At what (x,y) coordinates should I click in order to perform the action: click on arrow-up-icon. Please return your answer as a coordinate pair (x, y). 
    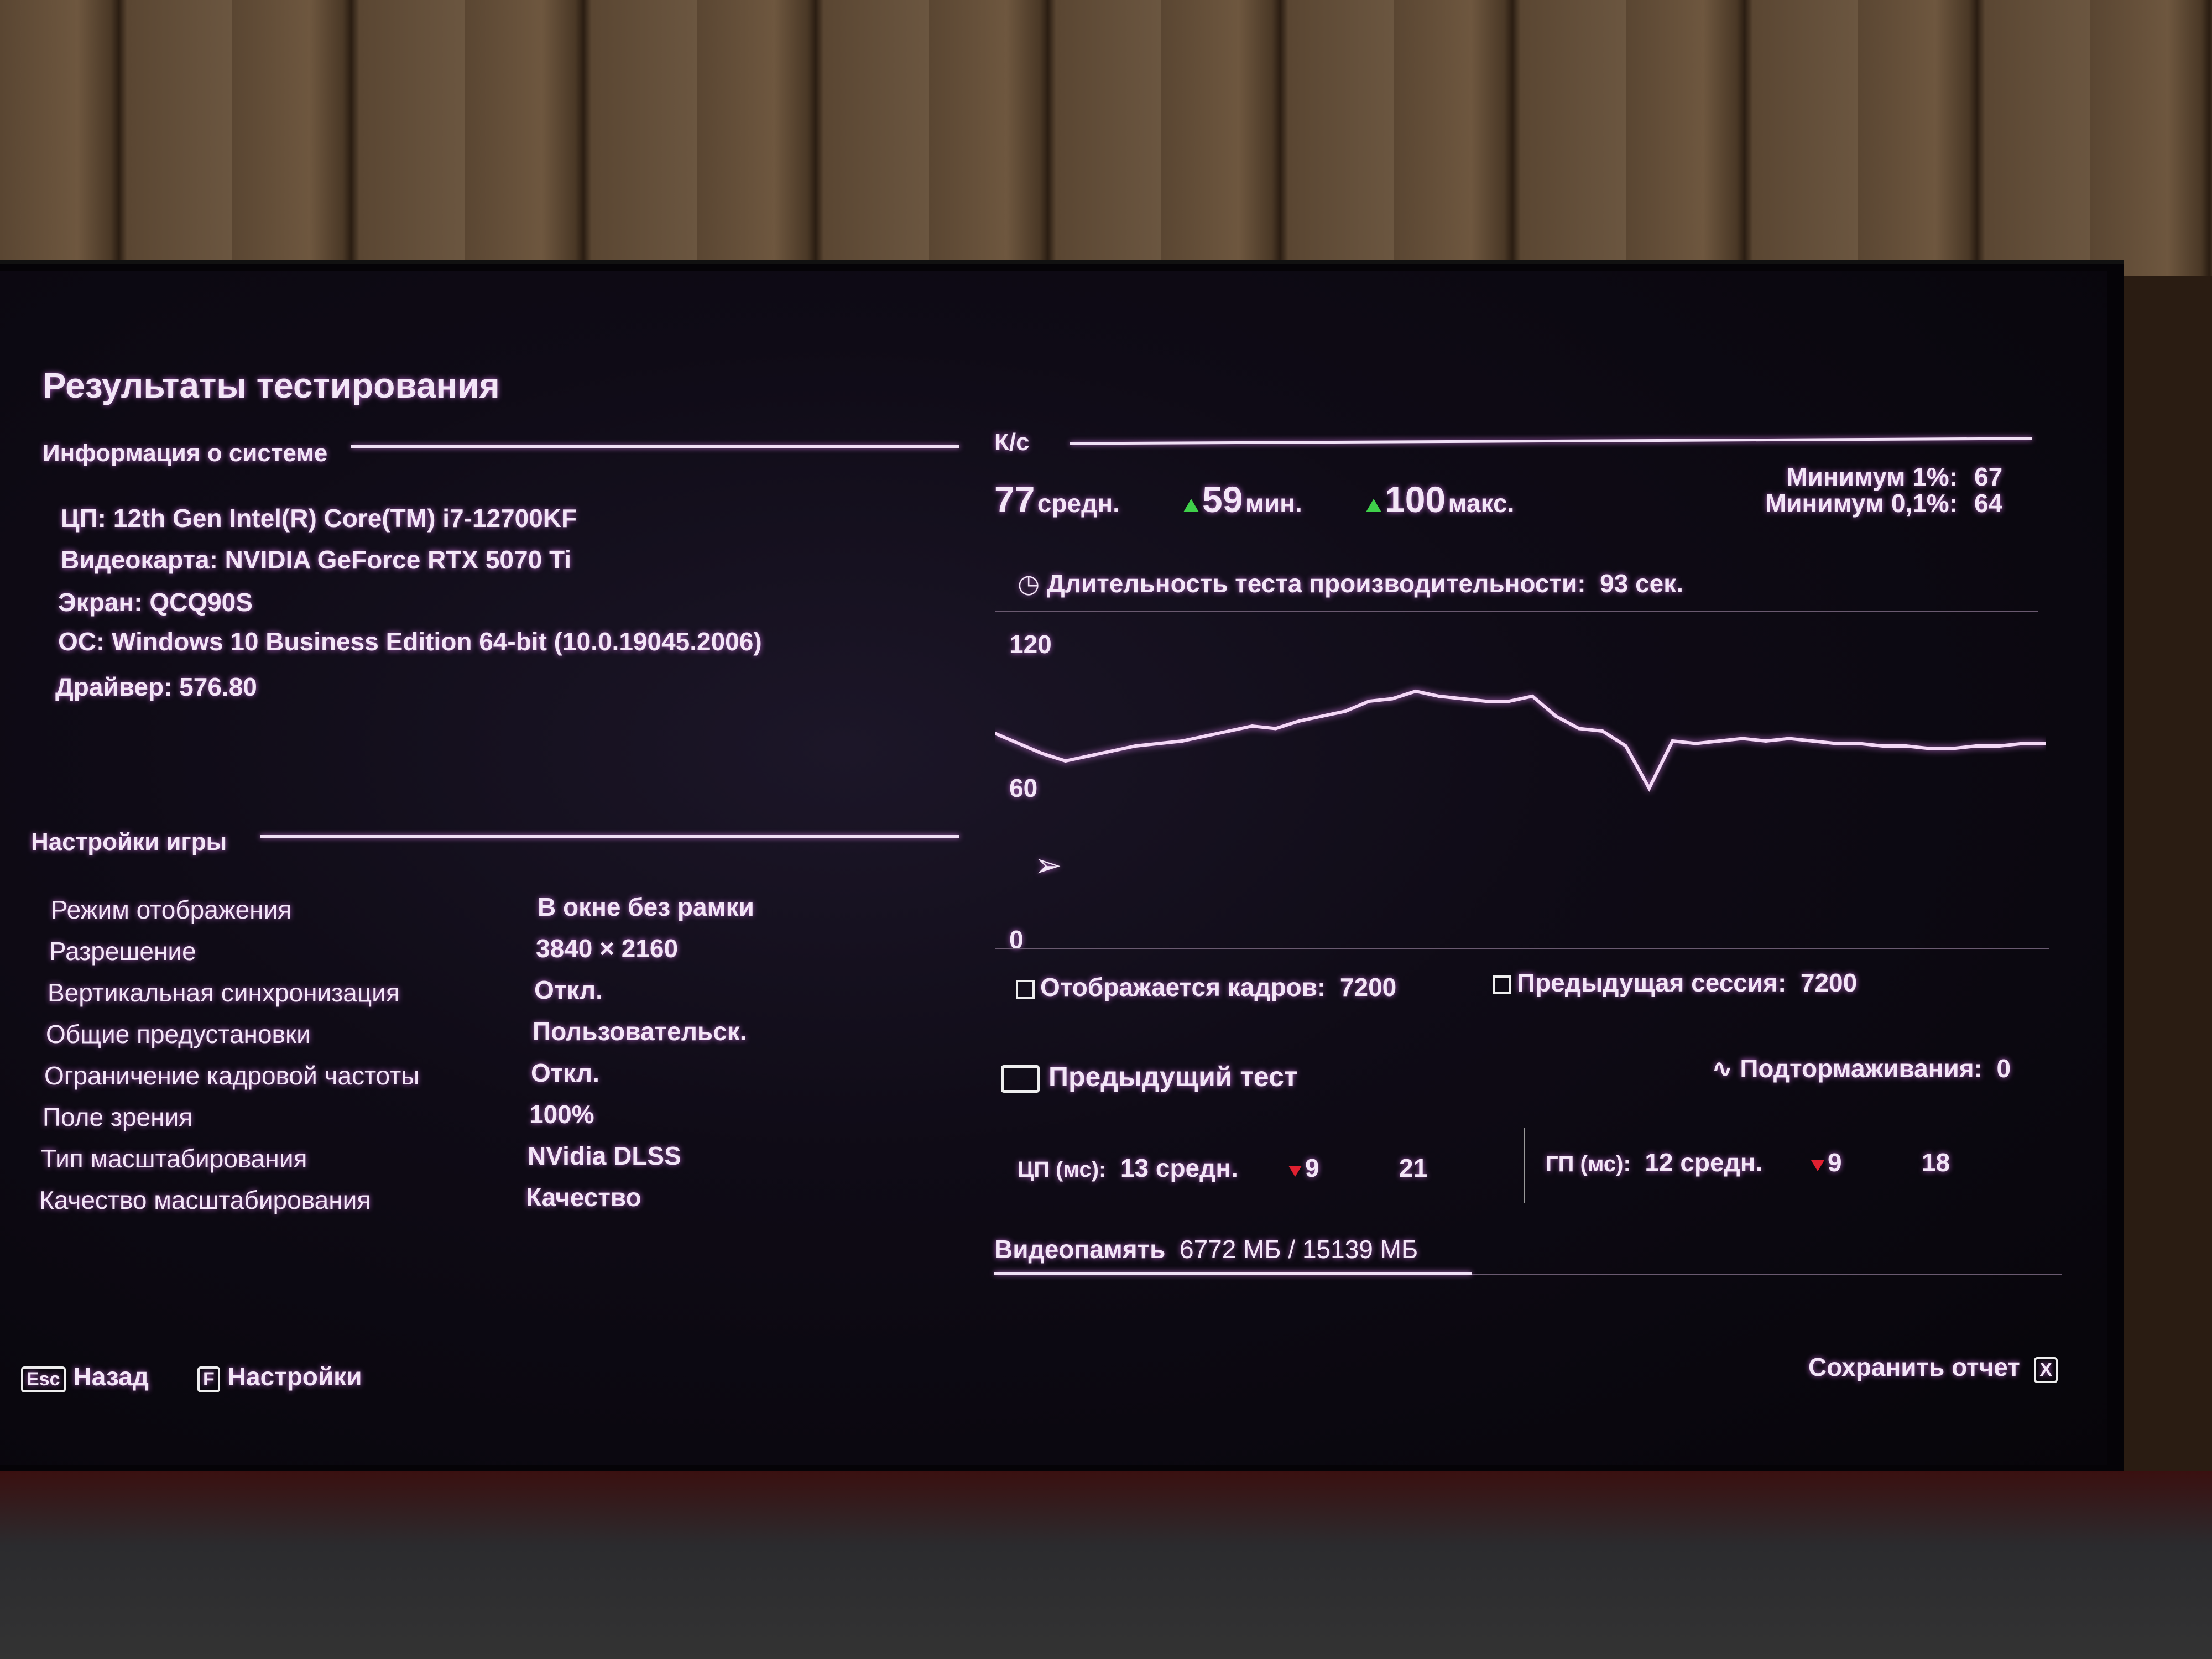
    Looking at the image, I should click on (1374, 506).